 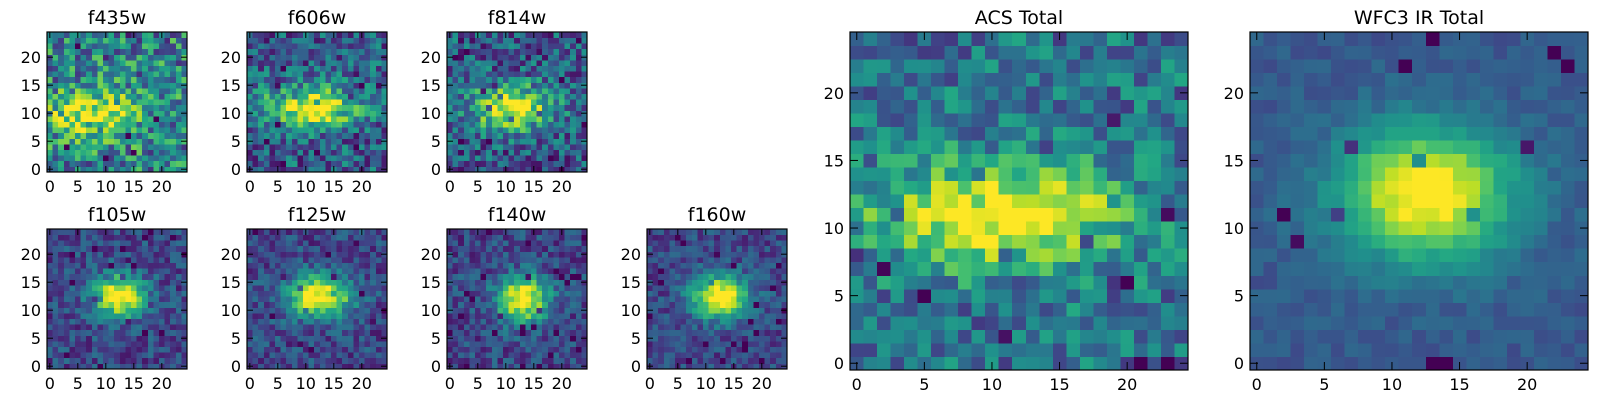 I want to click on x-tick-label: 0, so click(x=50, y=186).